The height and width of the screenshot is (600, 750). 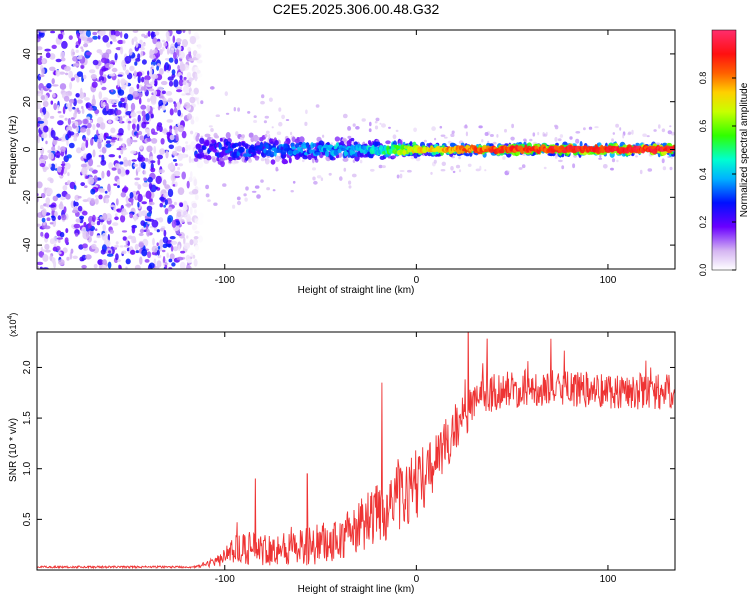 What do you see at coordinates (225, 280) in the screenshot?
I see `spectrogram-xtick-label: -100` at bounding box center [225, 280].